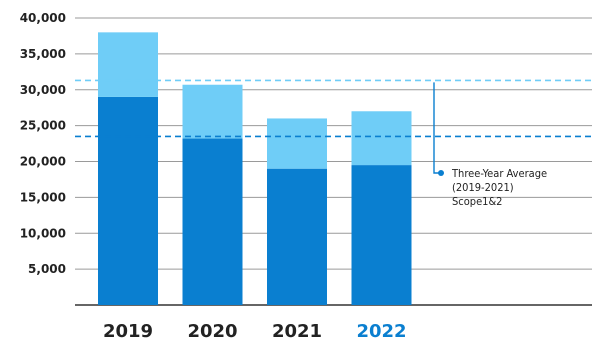  Describe the element at coordinates (43, 126) in the screenshot. I see `y-tick-label: 25,000` at that location.